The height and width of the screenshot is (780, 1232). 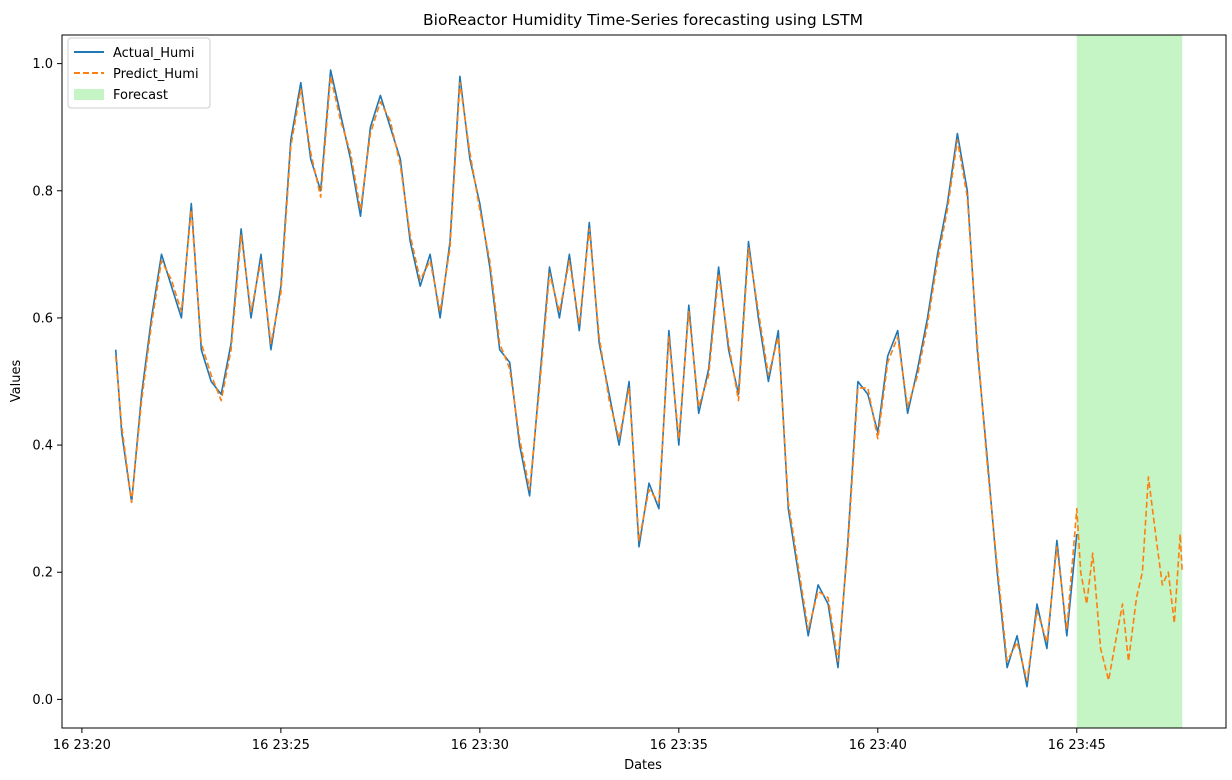 What do you see at coordinates (42, 573) in the screenshot?
I see `y-tick-label: 0.2` at bounding box center [42, 573].